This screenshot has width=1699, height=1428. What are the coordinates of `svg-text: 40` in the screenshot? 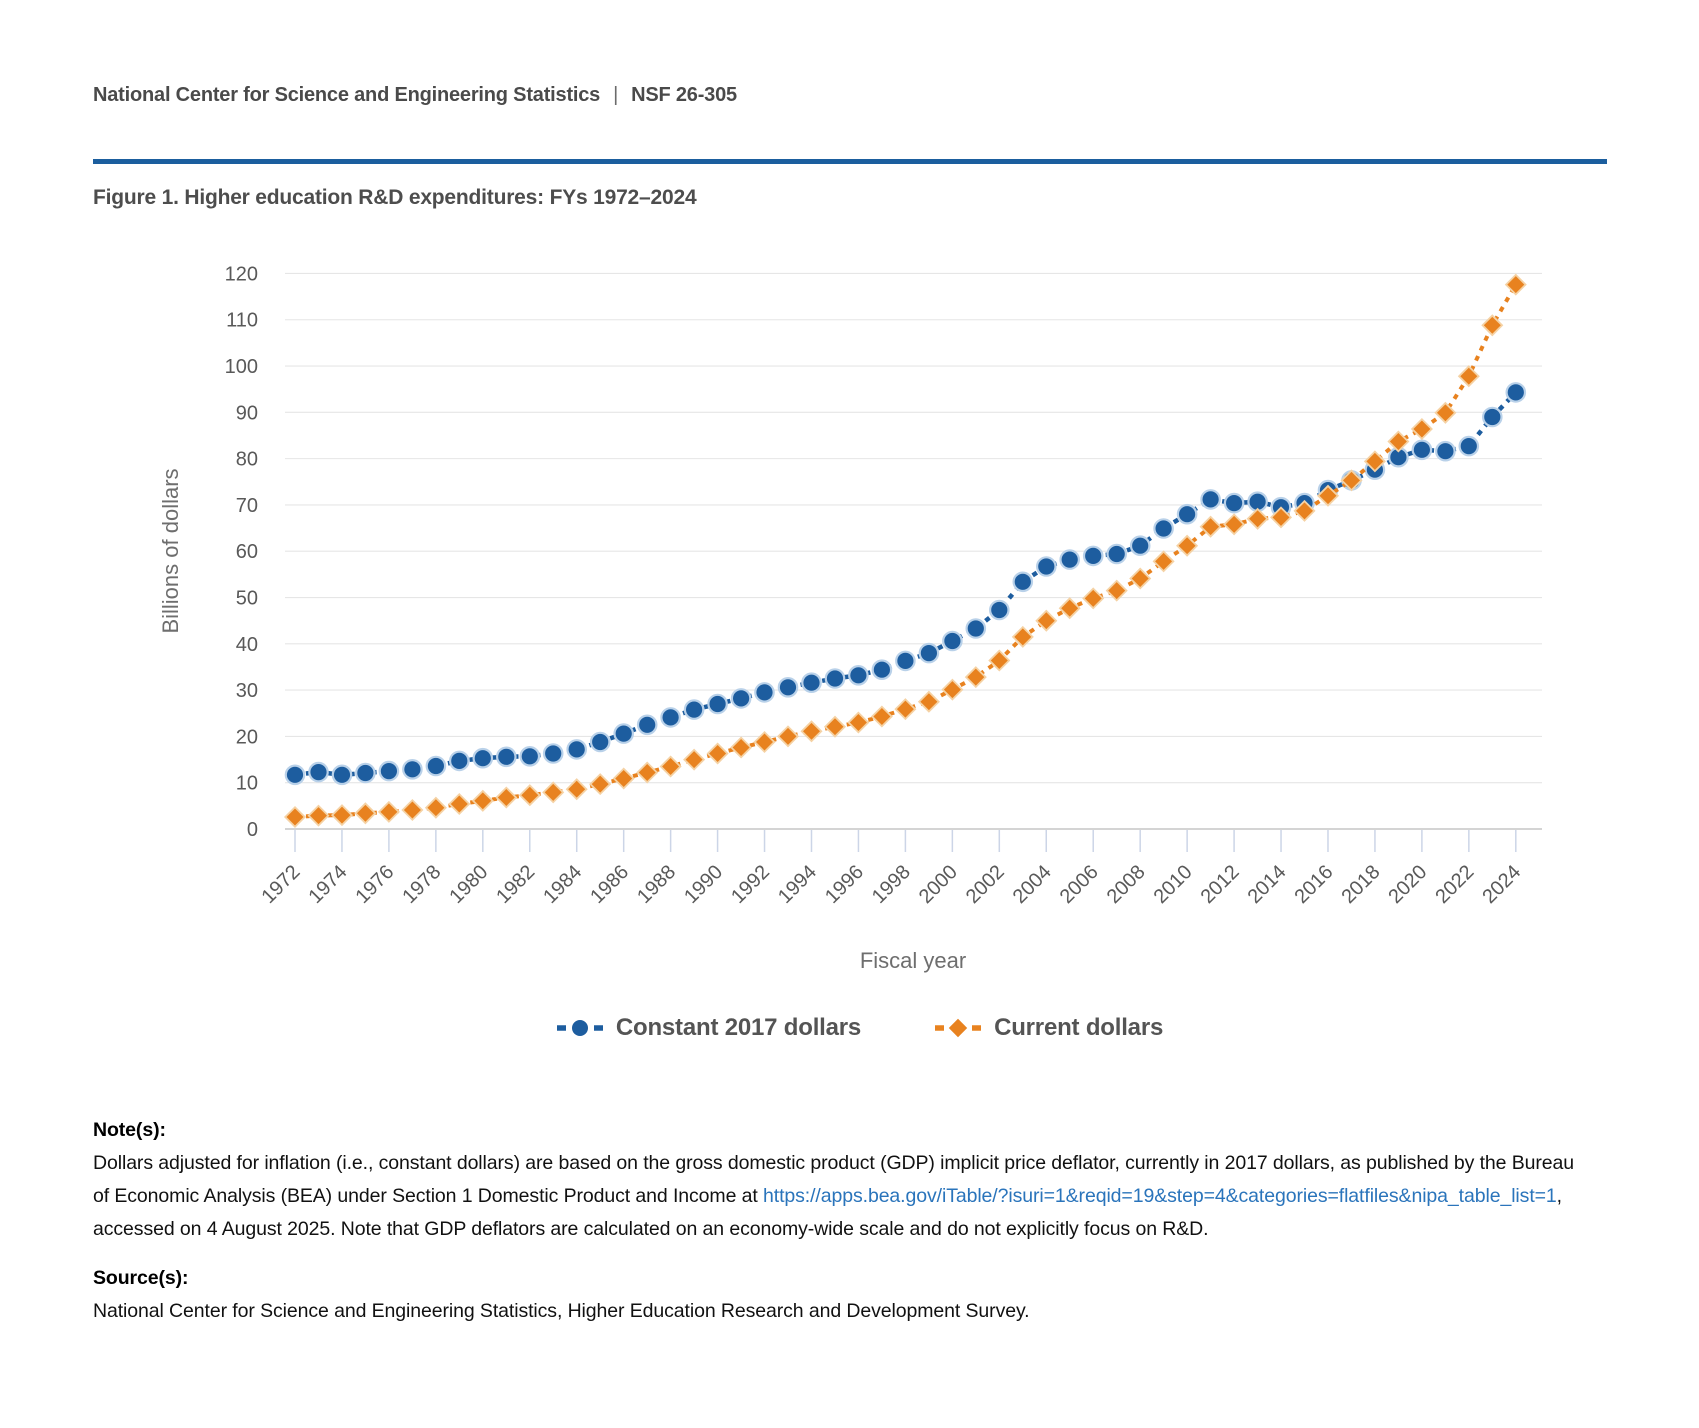 It's located at (247, 645).